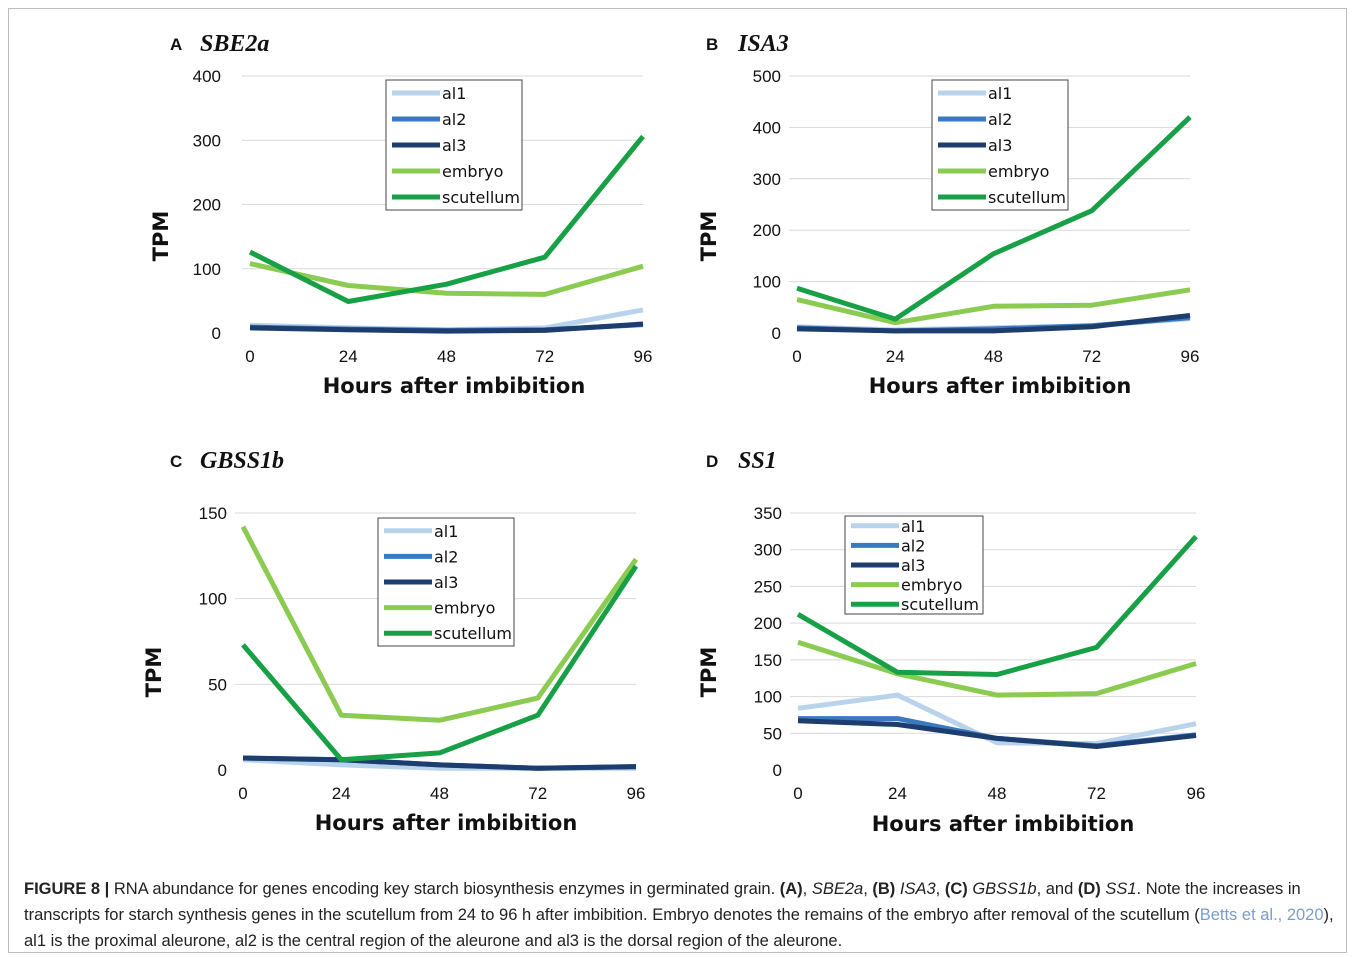  Describe the element at coordinates (712, 461) in the screenshot. I see `panel-letter: D` at that location.